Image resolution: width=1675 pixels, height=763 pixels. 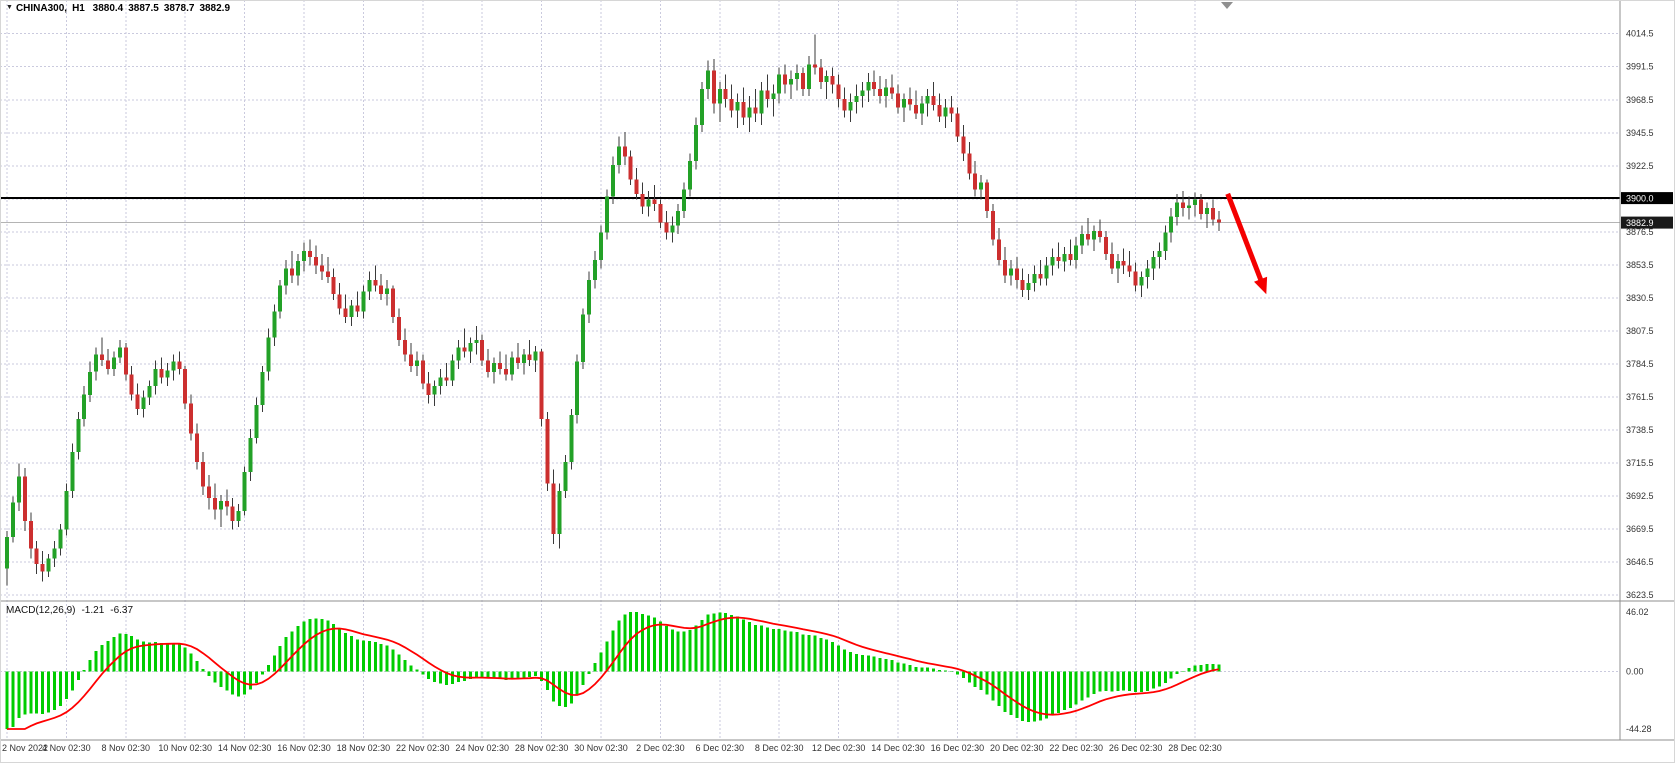 I want to click on macd-histogram, so click(x=613, y=670).